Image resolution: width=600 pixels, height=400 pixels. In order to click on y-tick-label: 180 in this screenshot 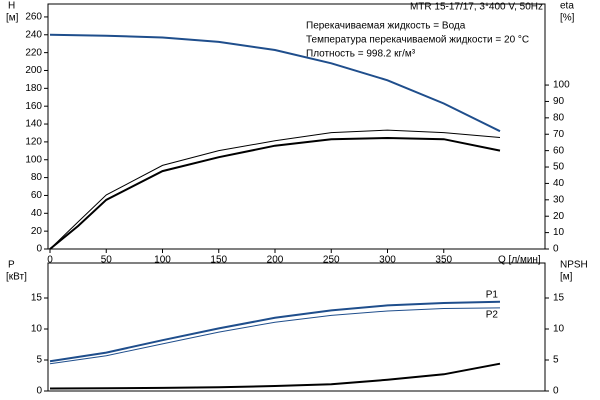, I will do `click(33, 88)`.